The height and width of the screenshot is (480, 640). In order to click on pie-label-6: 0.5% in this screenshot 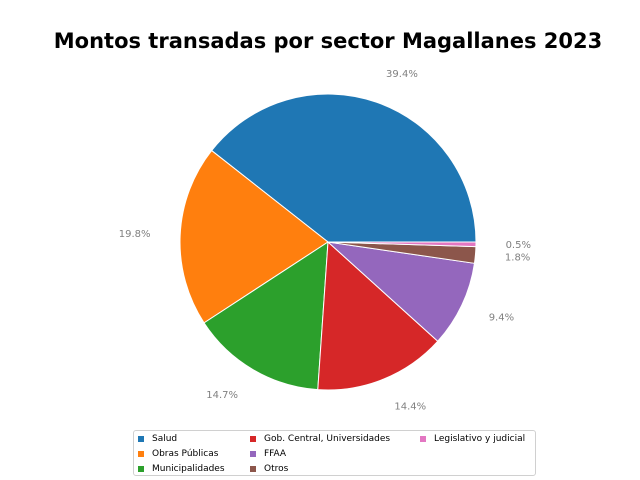, I will do `click(518, 245)`.